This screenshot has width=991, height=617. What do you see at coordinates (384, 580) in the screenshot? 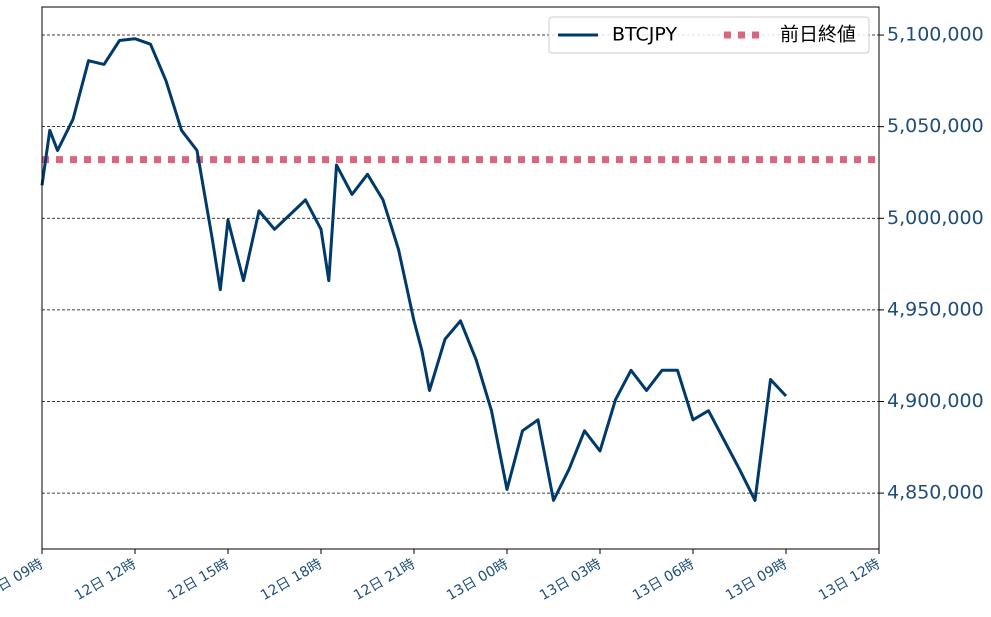
I see `x-tick-label: 12日 21時` at bounding box center [384, 580].